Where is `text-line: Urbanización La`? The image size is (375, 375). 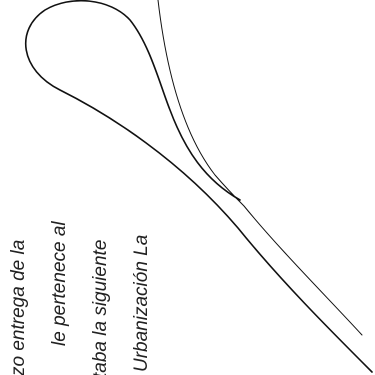
text-line: Urbanización La is located at coordinates (141, 303).